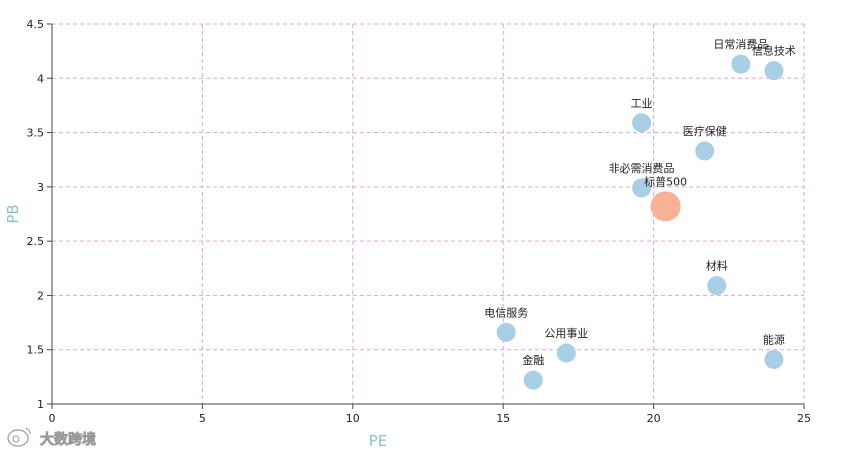 The width and height of the screenshot is (842, 456). What do you see at coordinates (36, 24) in the screenshot?
I see `y-tick-label: 4.5` at bounding box center [36, 24].